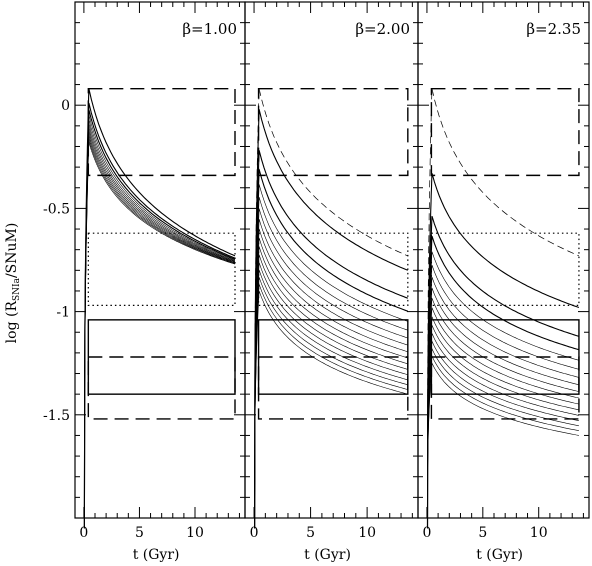 Image resolution: width=592 pixels, height=566 pixels. Describe the element at coordinates (382, 29) in the screenshot. I see `beta-label: β=2.00` at that location.